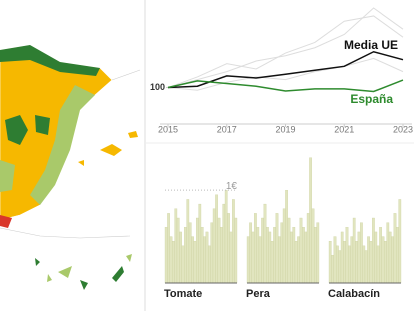 The image size is (414, 311). What do you see at coordinates (371, 45) in the screenshot?
I see `series-label: Media UE` at bounding box center [371, 45].